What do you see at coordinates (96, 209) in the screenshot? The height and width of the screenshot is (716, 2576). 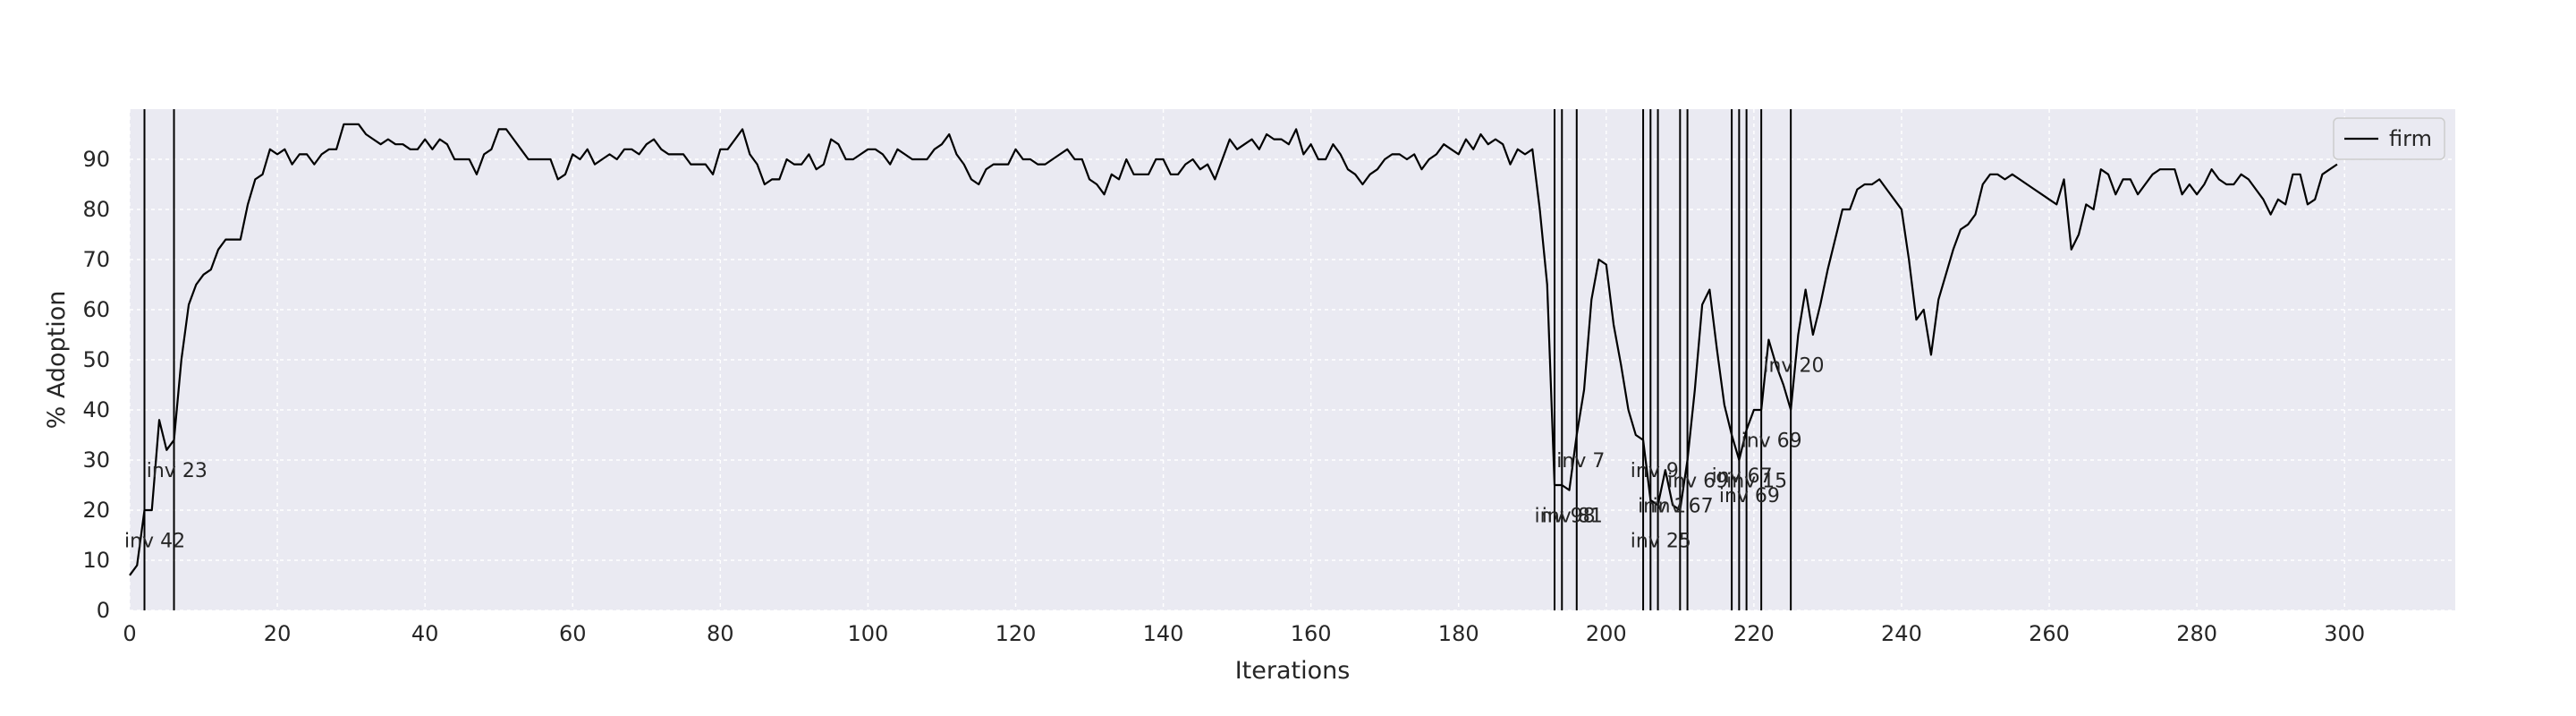 I see `y-tick-label: 80` at bounding box center [96, 209].